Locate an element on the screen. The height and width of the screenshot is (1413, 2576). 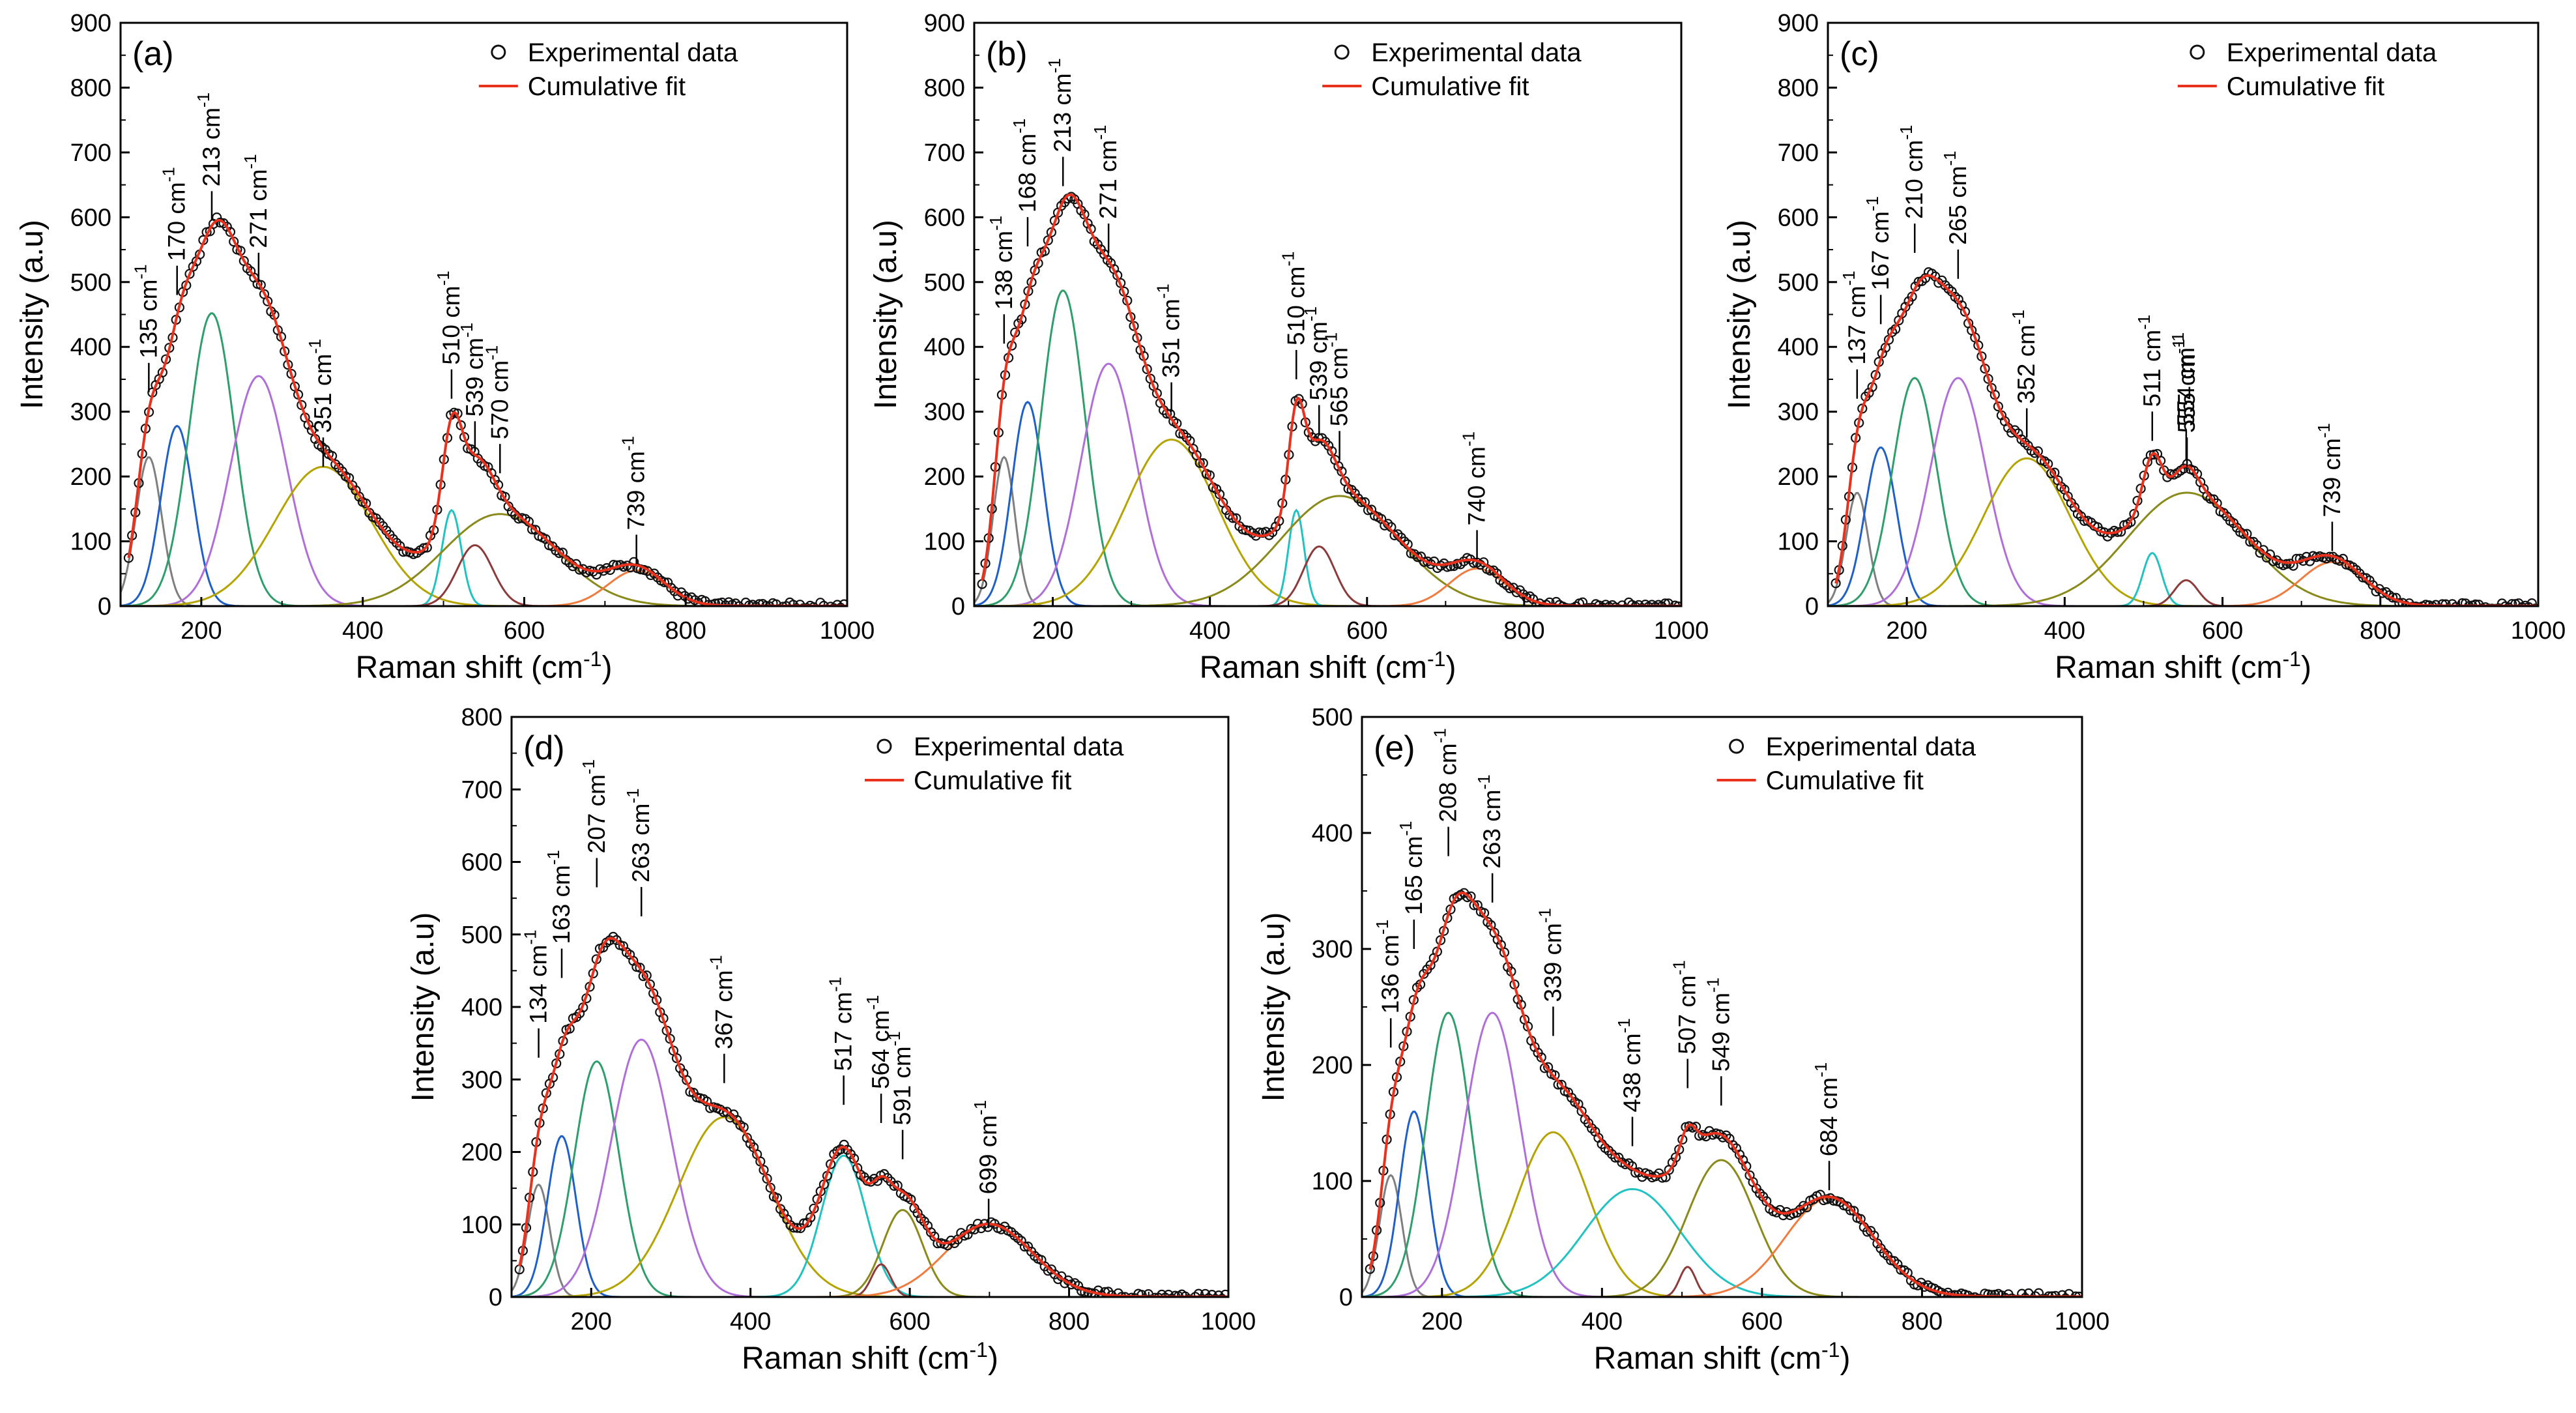
y-tick-label: 100 is located at coordinates (481, 1225).